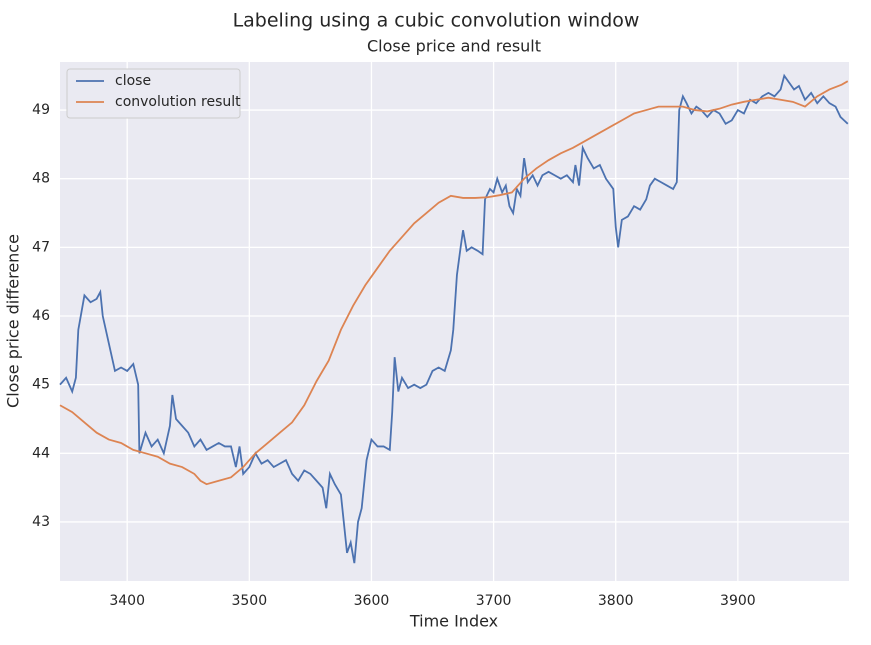 The height and width of the screenshot is (645, 871). I want to click on legend-label: close, so click(133, 81).